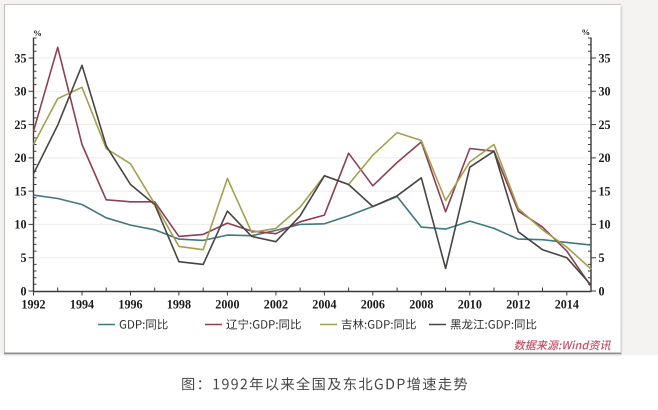 The width and height of the screenshot is (658, 410). Describe the element at coordinates (324, 305) in the screenshot. I see `svg-text: 2004` at that location.